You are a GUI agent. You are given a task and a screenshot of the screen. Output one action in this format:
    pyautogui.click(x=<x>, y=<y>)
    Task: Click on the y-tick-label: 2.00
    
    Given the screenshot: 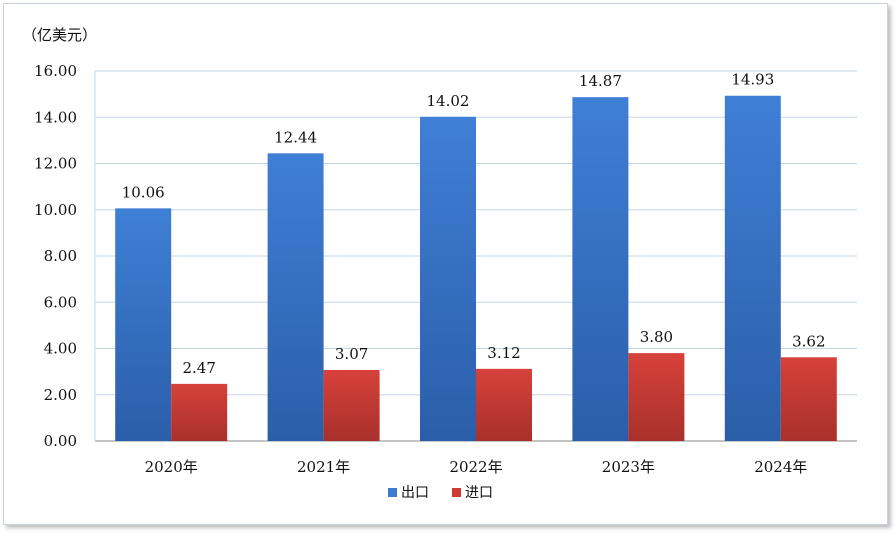 What is the action you would take?
    pyautogui.click(x=60, y=395)
    